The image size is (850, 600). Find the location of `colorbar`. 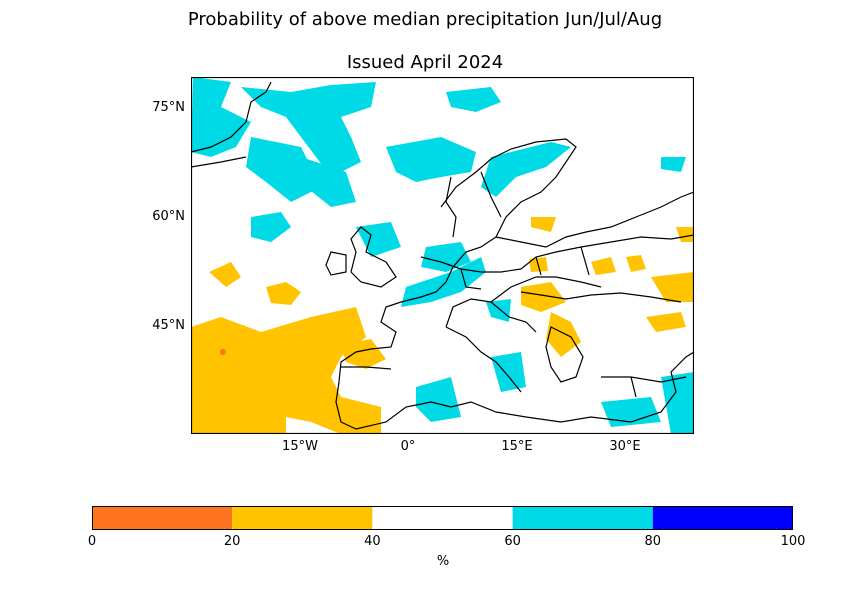

colorbar is located at coordinates (442, 518).